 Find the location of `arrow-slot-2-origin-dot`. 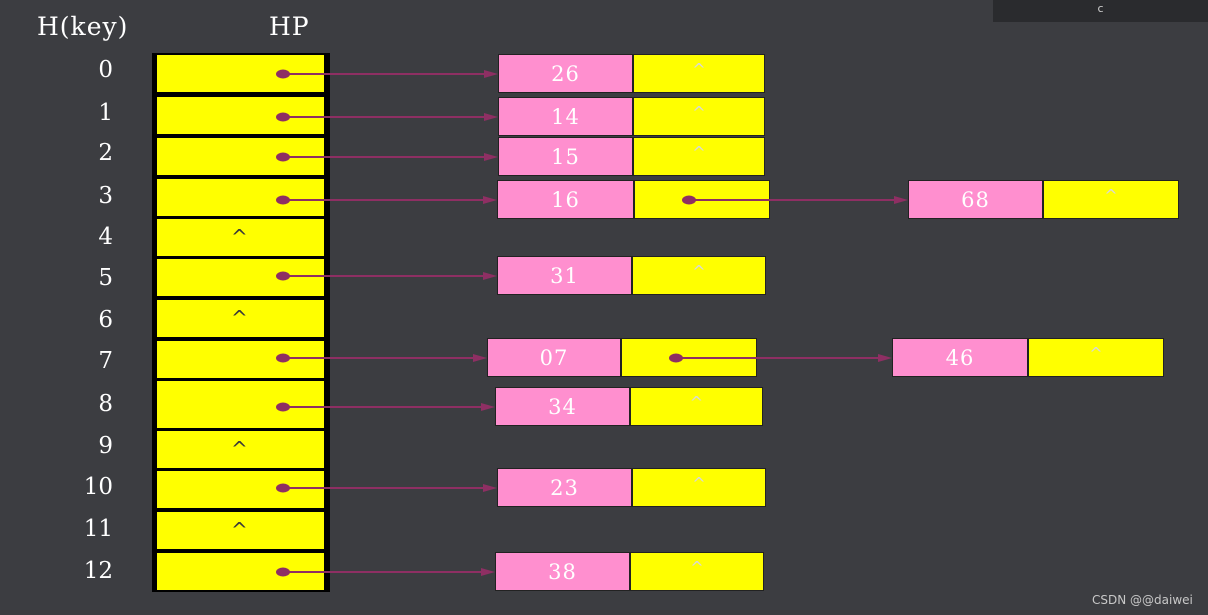

arrow-slot-2-origin-dot is located at coordinates (283, 157).